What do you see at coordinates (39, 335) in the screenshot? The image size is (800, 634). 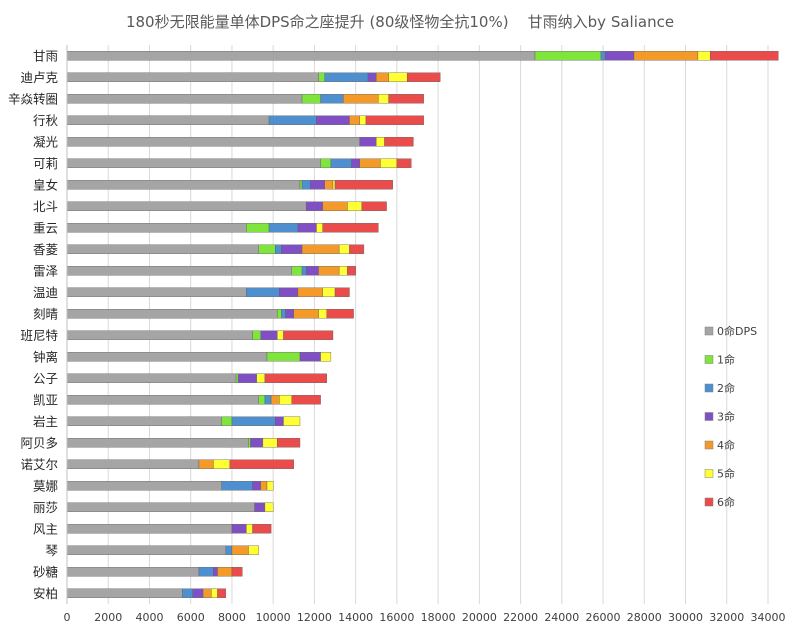 I see `category-label: 班尼特` at bounding box center [39, 335].